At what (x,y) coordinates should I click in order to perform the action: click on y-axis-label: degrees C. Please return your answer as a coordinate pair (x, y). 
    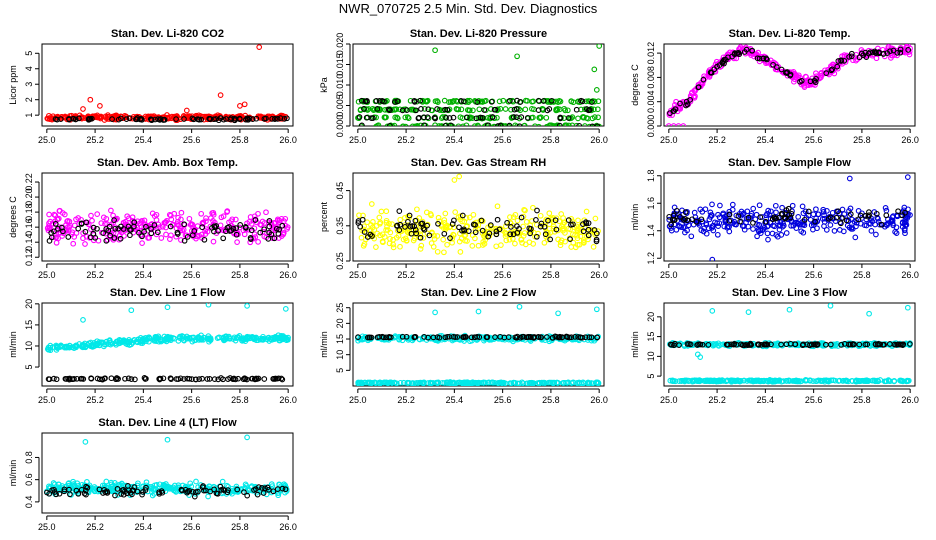
    Looking at the image, I should click on (13, 217).